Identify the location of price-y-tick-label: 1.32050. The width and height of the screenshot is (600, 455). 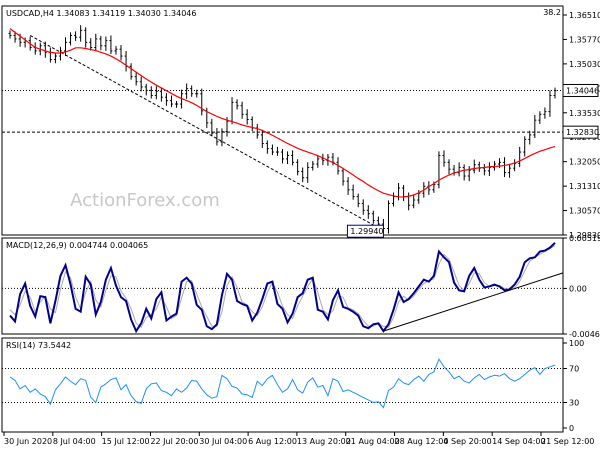
(584, 162).